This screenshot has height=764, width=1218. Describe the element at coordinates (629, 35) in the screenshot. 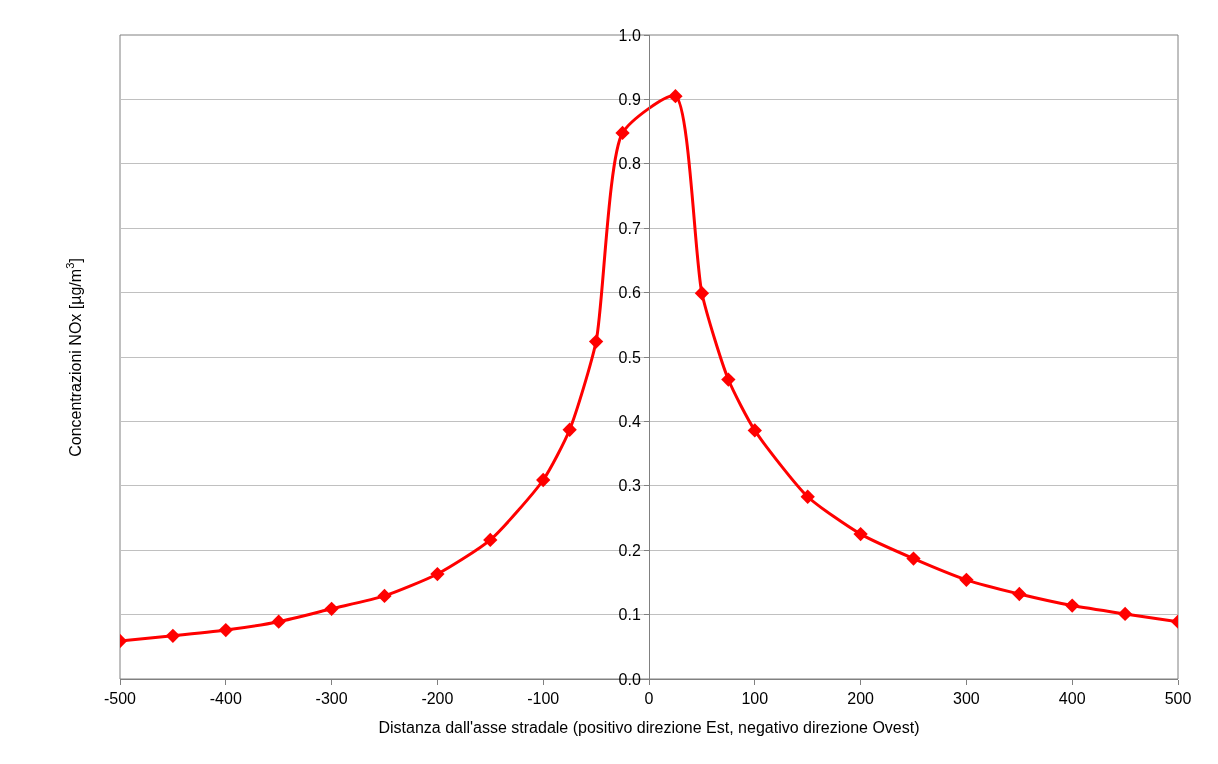

I see `y-tick-label: 1.0` at that location.